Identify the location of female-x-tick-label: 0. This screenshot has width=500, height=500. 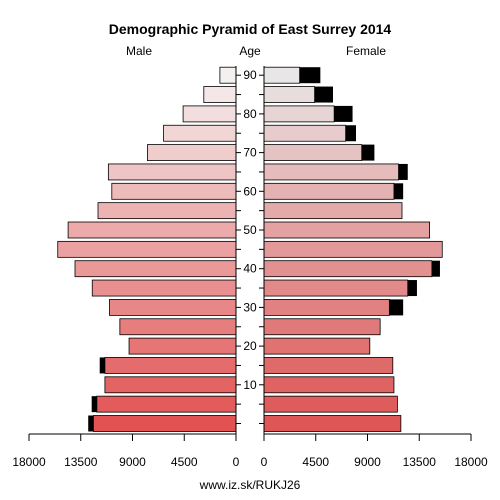
(264, 462).